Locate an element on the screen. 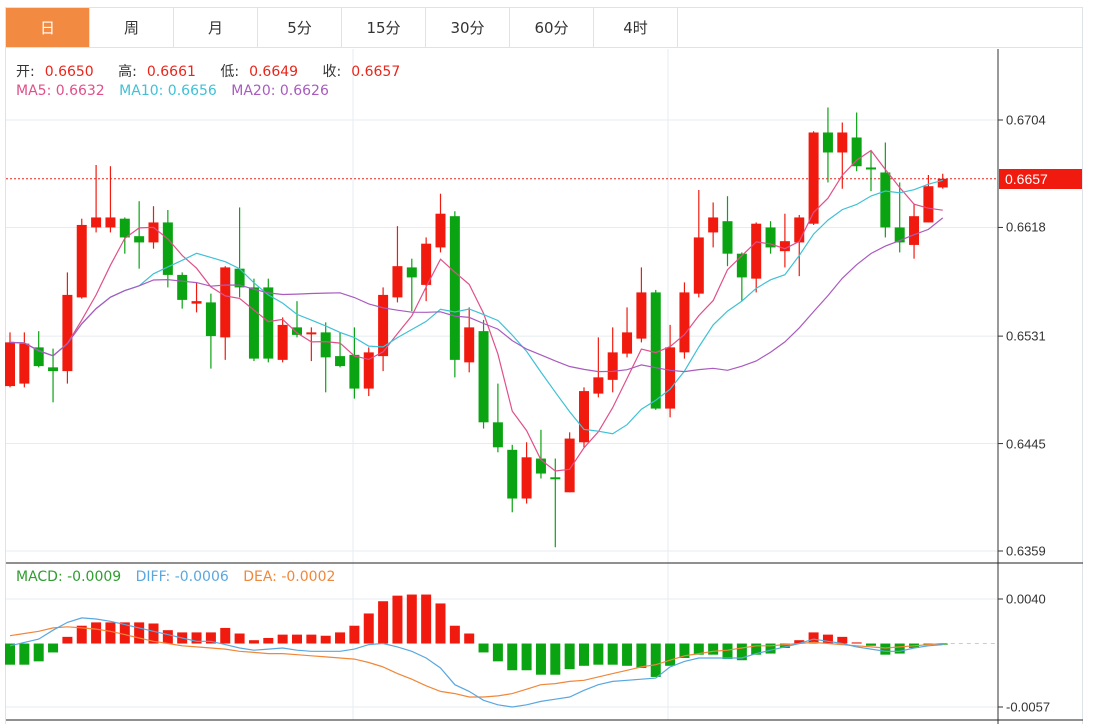  macd-value: MACD: -0.0009 is located at coordinates (69, 577).